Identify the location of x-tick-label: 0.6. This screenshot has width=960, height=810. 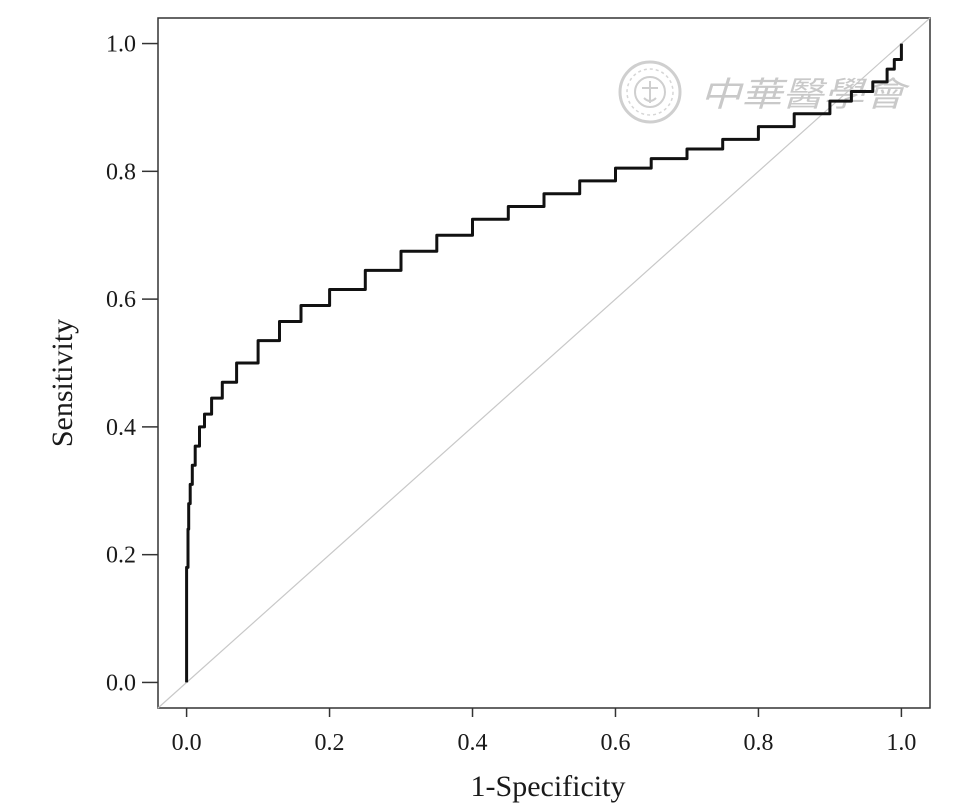
(615, 743).